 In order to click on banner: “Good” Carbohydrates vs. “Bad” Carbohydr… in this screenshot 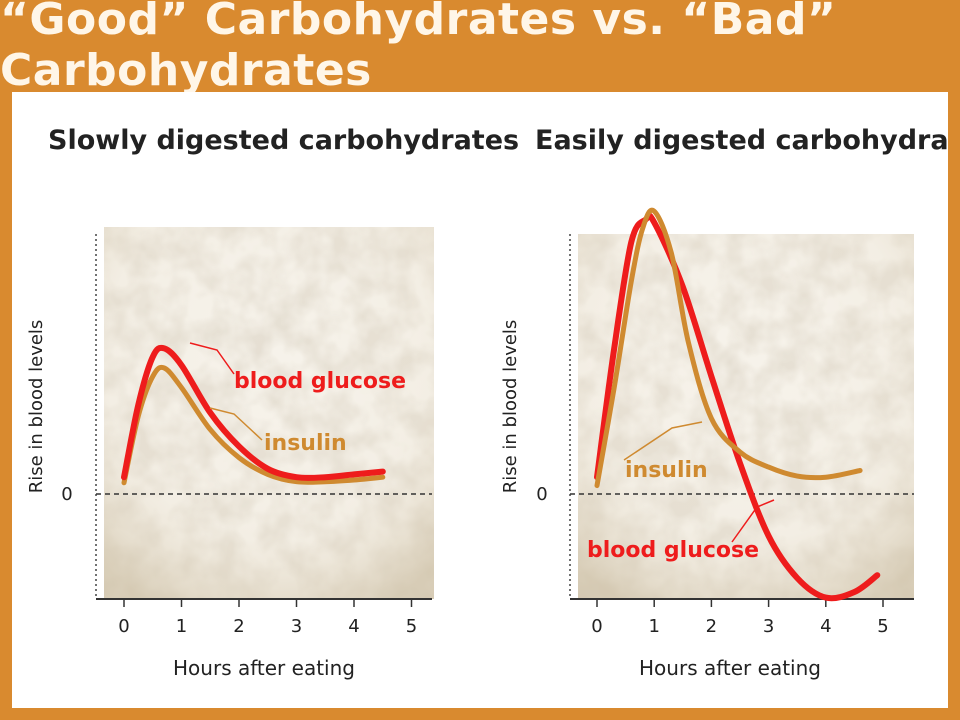, I will do `click(480, 48)`.